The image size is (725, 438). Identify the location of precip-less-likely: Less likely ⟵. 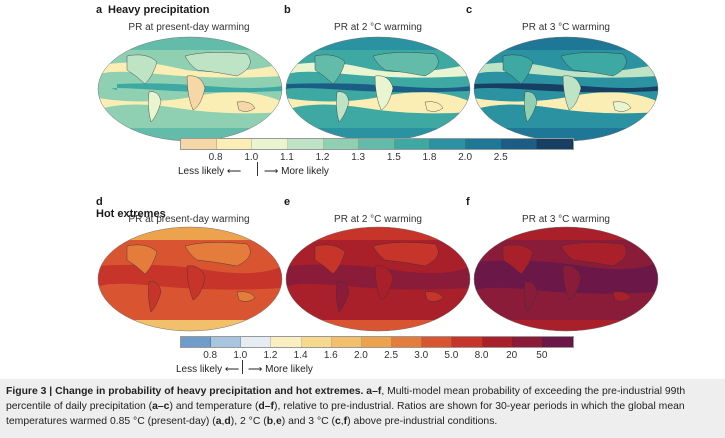
(210, 171).